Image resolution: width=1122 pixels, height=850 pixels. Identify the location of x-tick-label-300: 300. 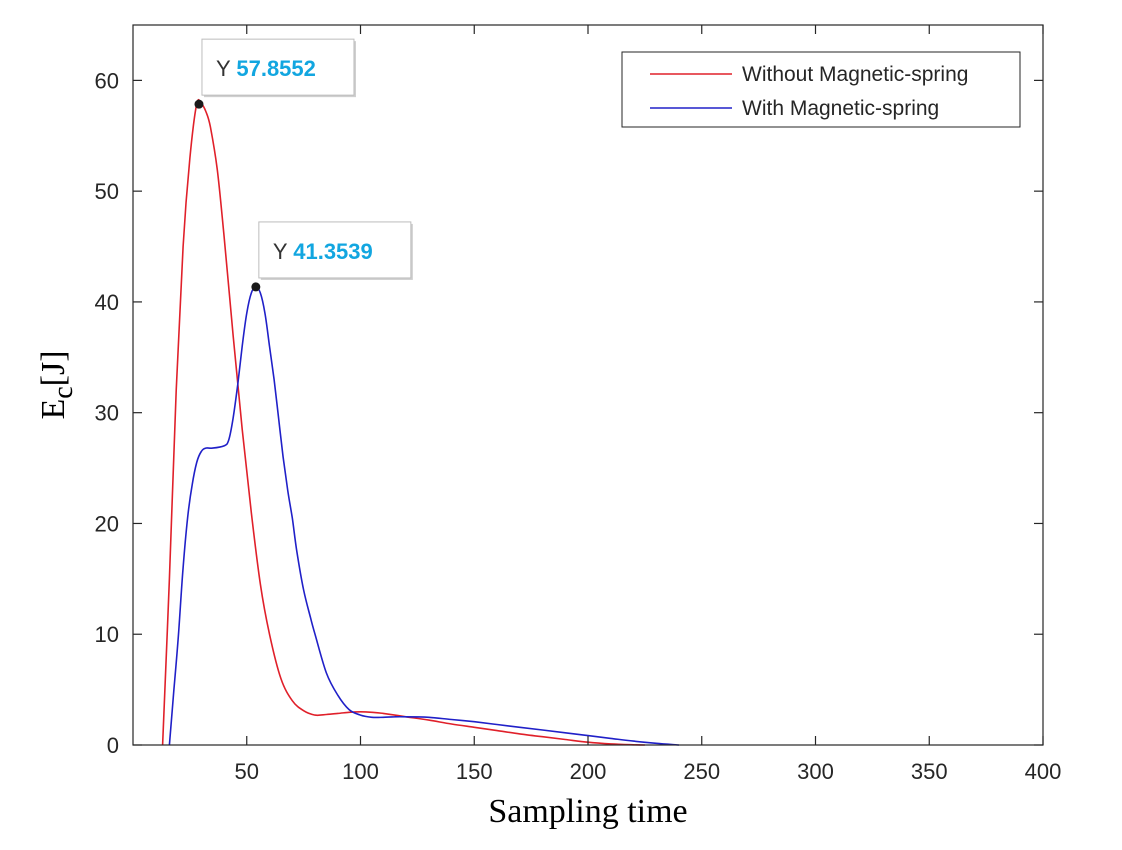
(815, 771).